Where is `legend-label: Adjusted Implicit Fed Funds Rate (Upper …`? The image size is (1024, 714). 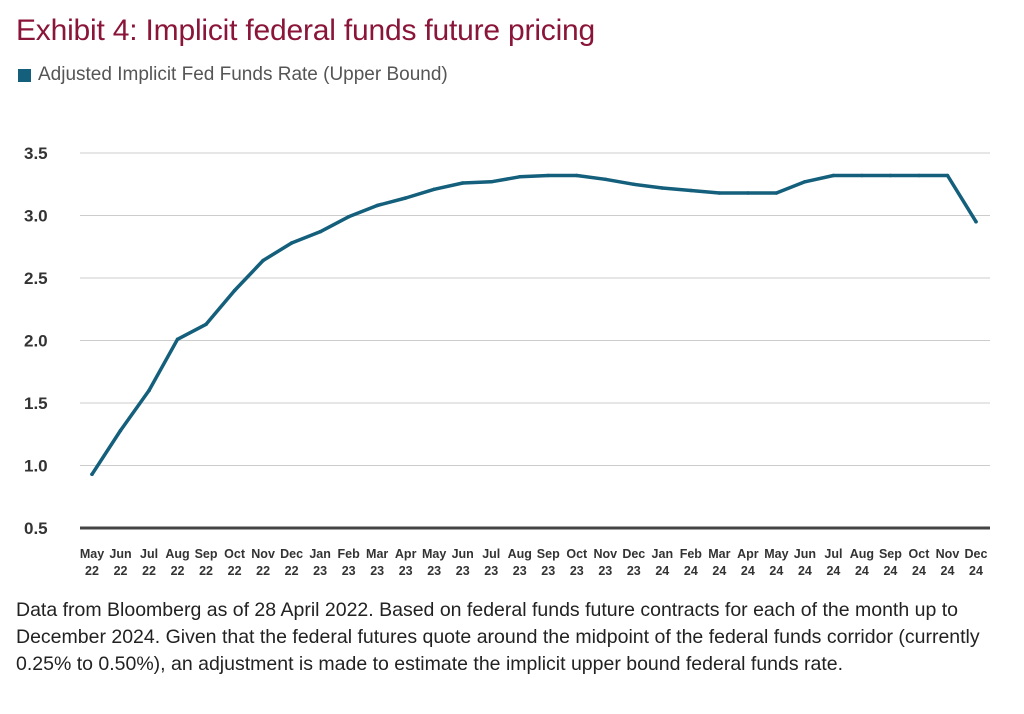 legend-label: Adjusted Implicit Fed Funds Rate (Upper … is located at coordinates (243, 74).